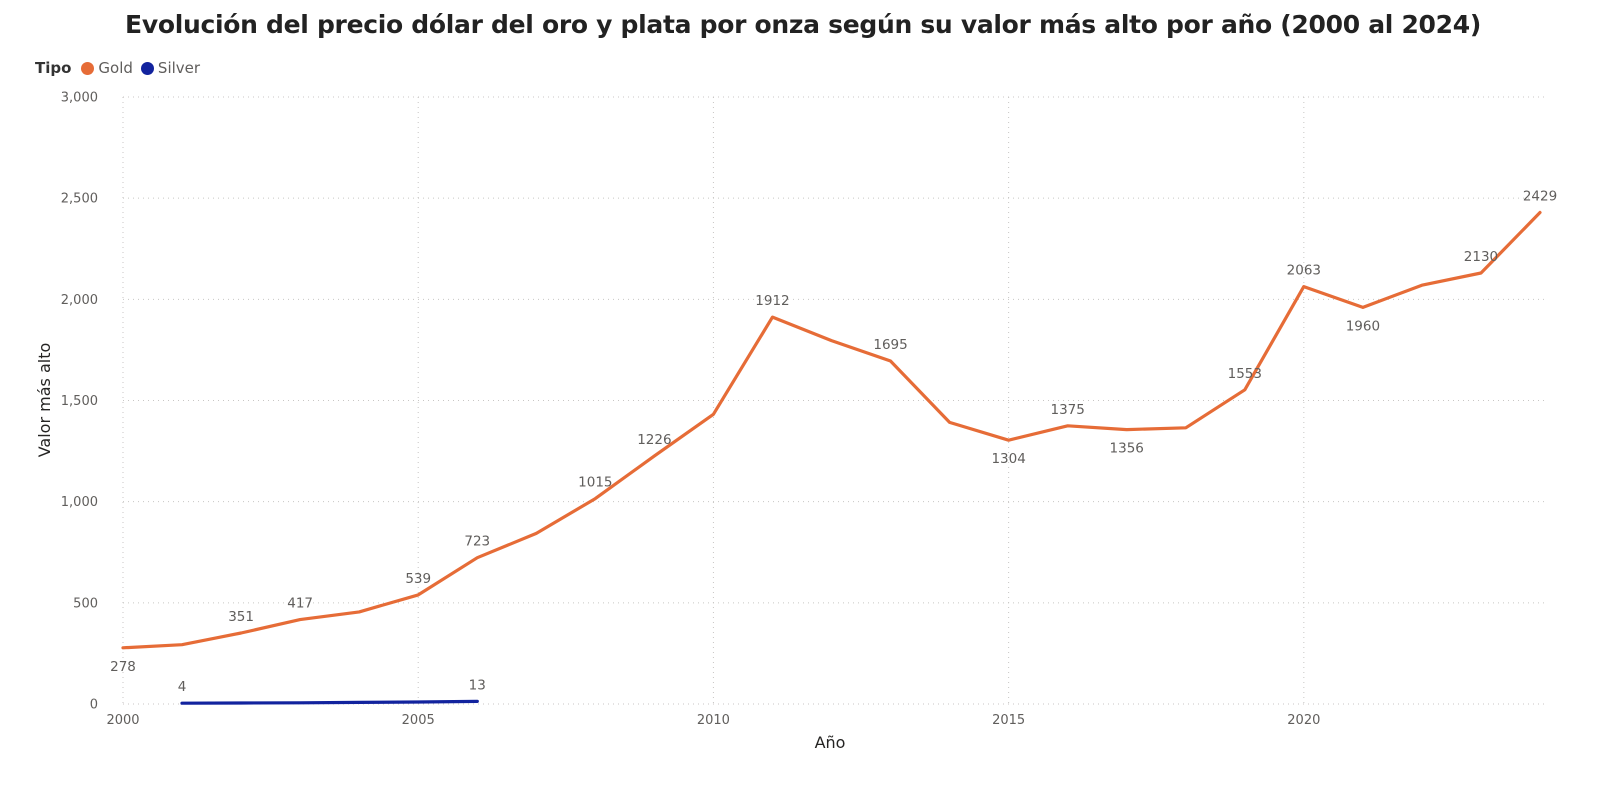  Describe the element at coordinates (79, 300) in the screenshot. I see `y-tick-label: 2,000` at that location.